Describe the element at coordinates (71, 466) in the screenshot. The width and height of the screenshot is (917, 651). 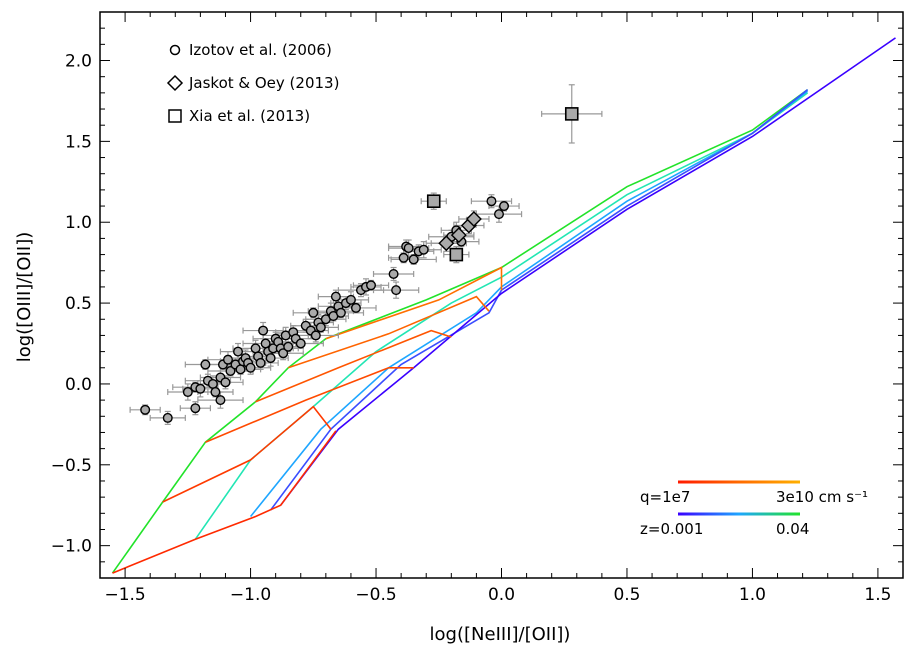
I see `y-tick-label: −0.5` at that location.